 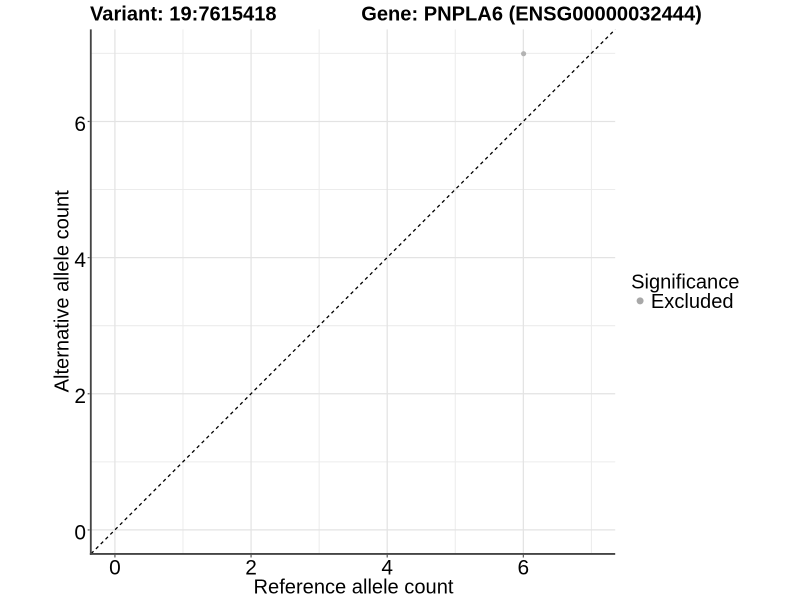 What do you see at coordinates (685, 283) in the screenshot?
I see `svg-text: Significance` at bounding box center [685, 283].